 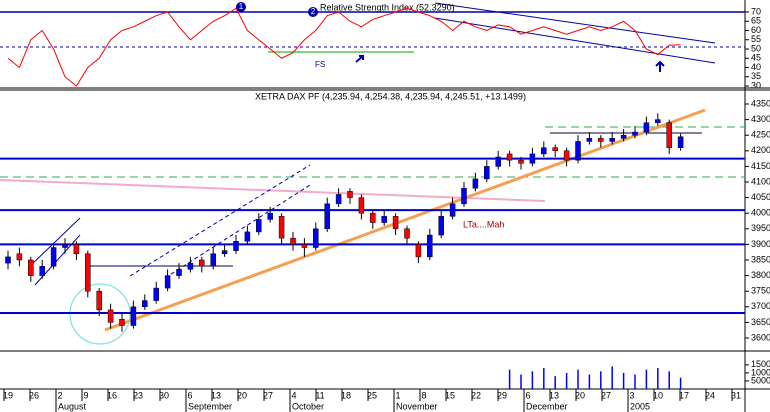 I want to click on y-tick-label: 4250, so click(x=760, y=135).